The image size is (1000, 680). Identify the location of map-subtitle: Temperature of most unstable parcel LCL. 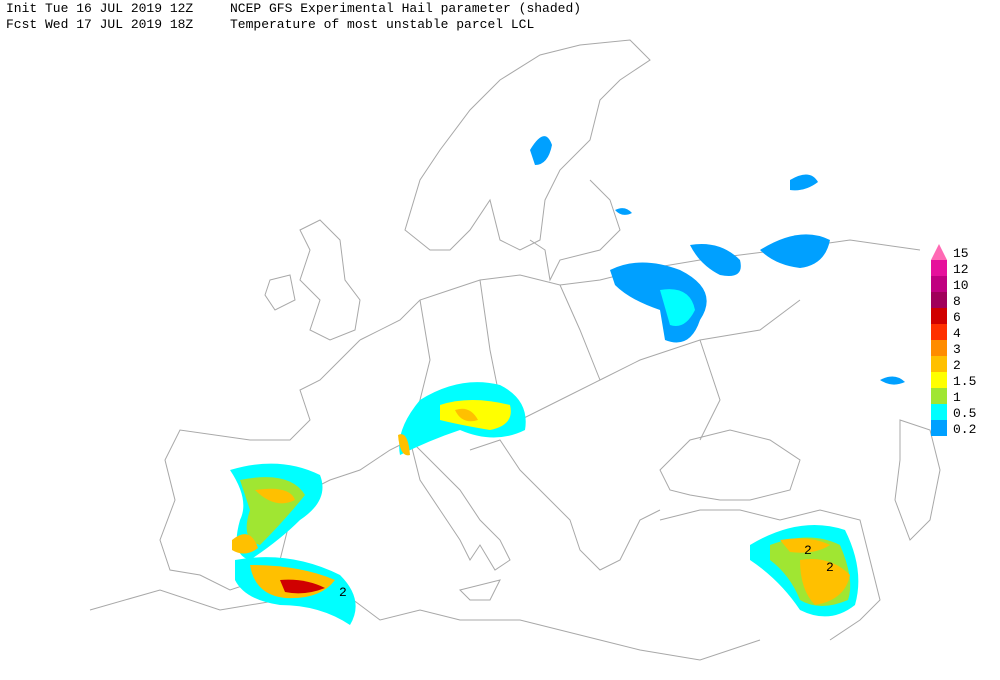
(382, 24).